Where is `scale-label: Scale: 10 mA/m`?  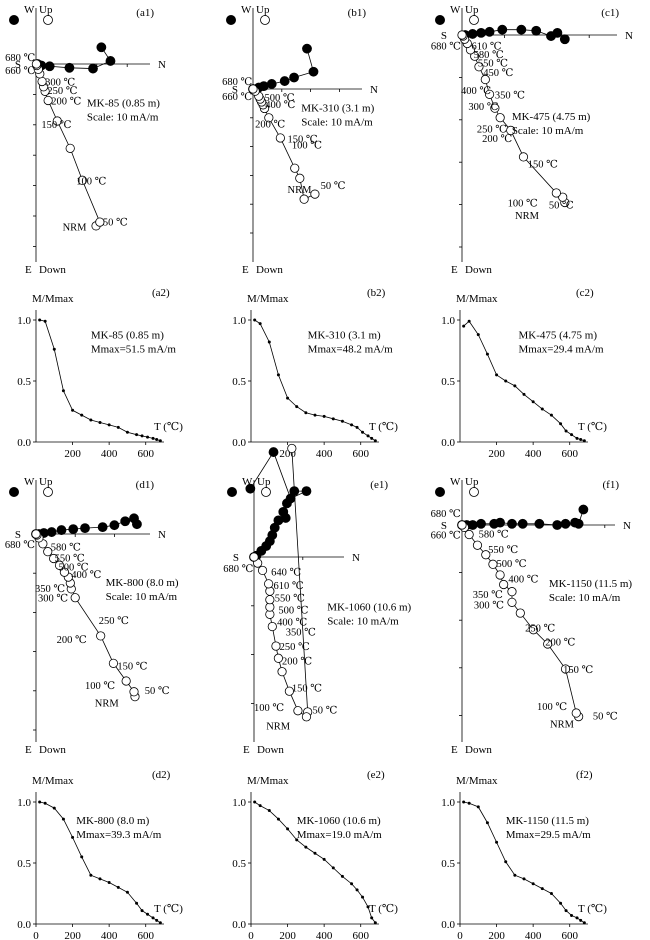
scale-label: Scale: 10 mA/m is located at coordinates (548, 131).